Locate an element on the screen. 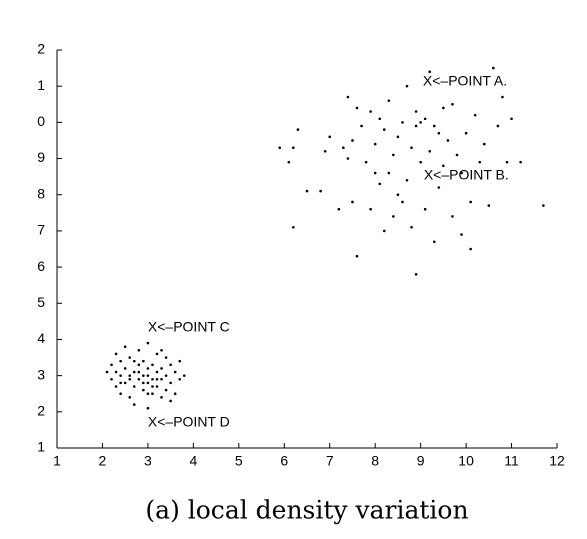  x-tick-label: 1 is located at coordinates (57, 461).